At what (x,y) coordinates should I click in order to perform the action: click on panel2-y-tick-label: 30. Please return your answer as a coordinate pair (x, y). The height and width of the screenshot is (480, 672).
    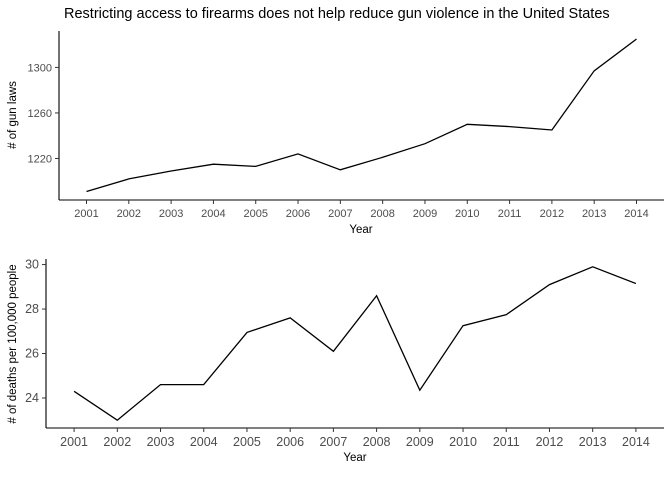
    Looking at the image, I should click on (32, 265).